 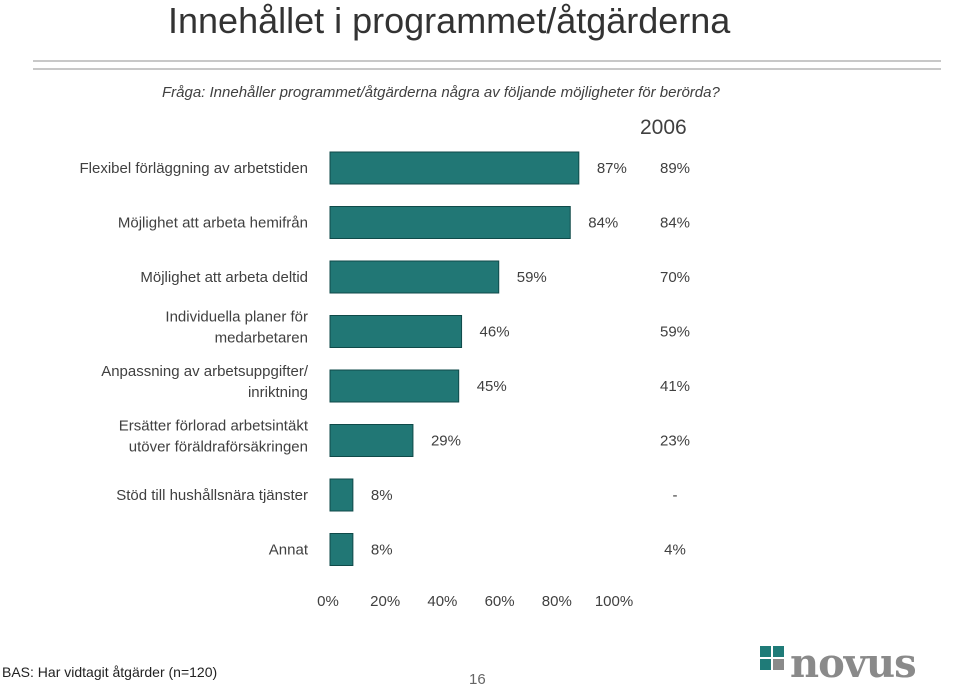 What do you see at coordinates (612, 168) in the screenshot?
I see `value-label: 87%` at bounding box center [612, 168].